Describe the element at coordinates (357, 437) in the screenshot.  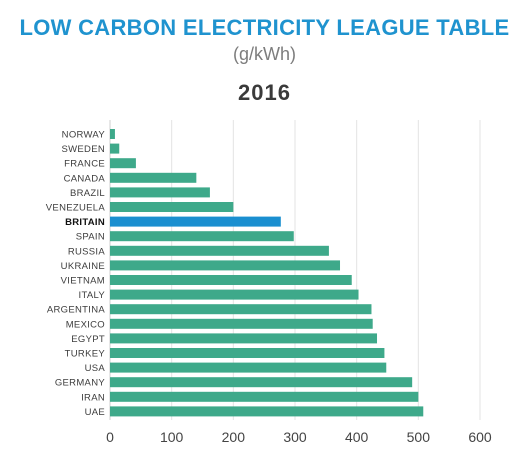
I see `x-tick-label: 400` at that location.